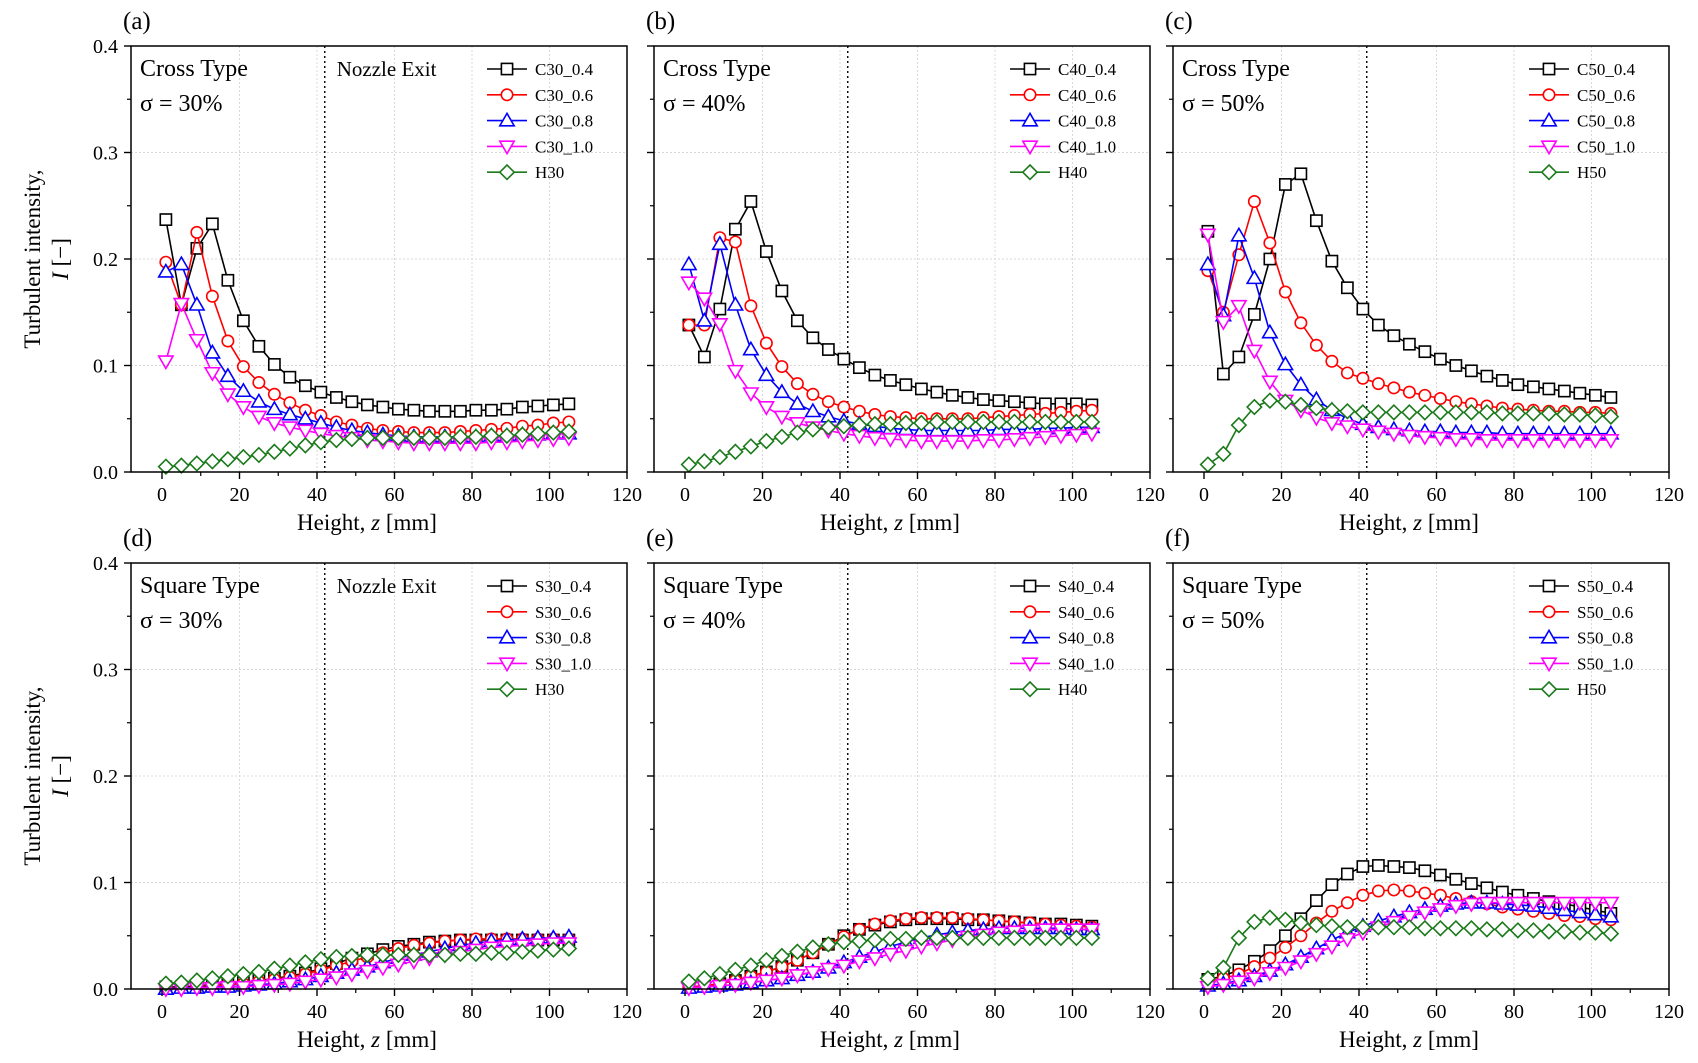 The image size is (1698, 1063). What do you see at coordinates (540, 146) in the screenshot?
I see `legend-item: C30_1.0` at bounding box center [540, 146].